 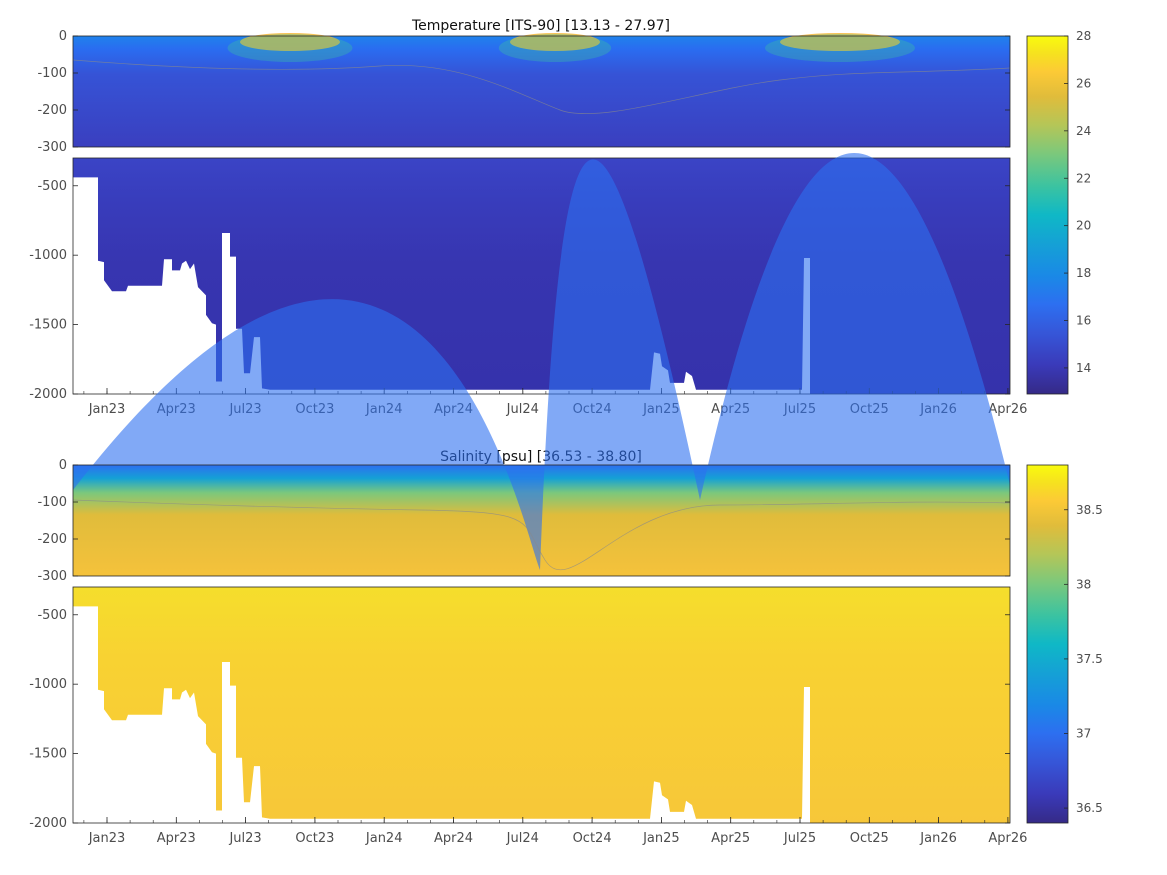 What do you see at coordinates (453, 838) in the screenshot?
I see `salinity-x-tick-label: Apr24` at bounding box center [453, 838].